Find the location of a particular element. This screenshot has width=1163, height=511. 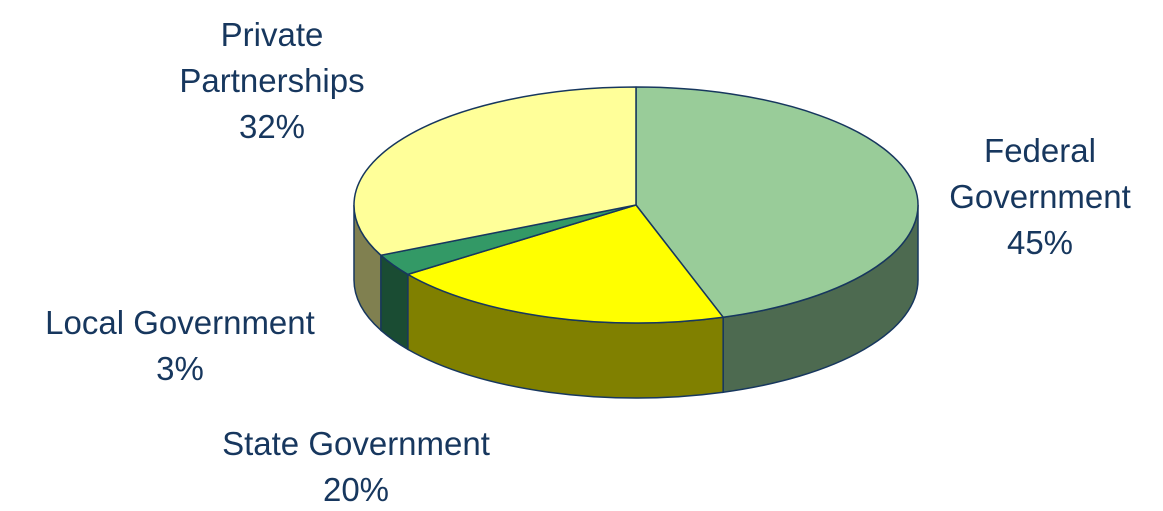

data-label-federal-government: Federal Government 45% is located at coordinates (1040, 196).